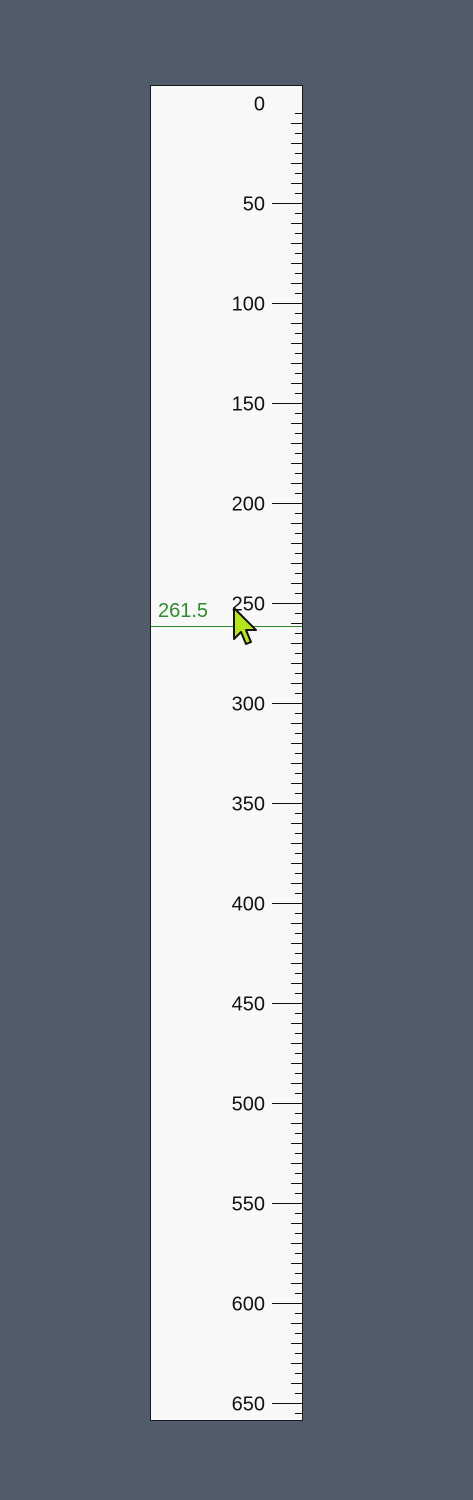 The width and height of the screenshot is (473, 1500). I want to click on tick-label: 300, so click(248, 705).